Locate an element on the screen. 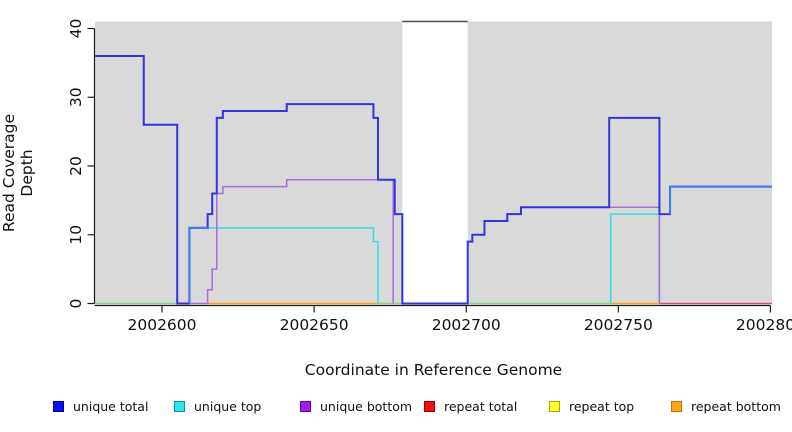 Image resolution: width=792 pixels, height=432 pixels. x-axis-title: Coordinate in Reference Genome is located at coordinates (433, 370).